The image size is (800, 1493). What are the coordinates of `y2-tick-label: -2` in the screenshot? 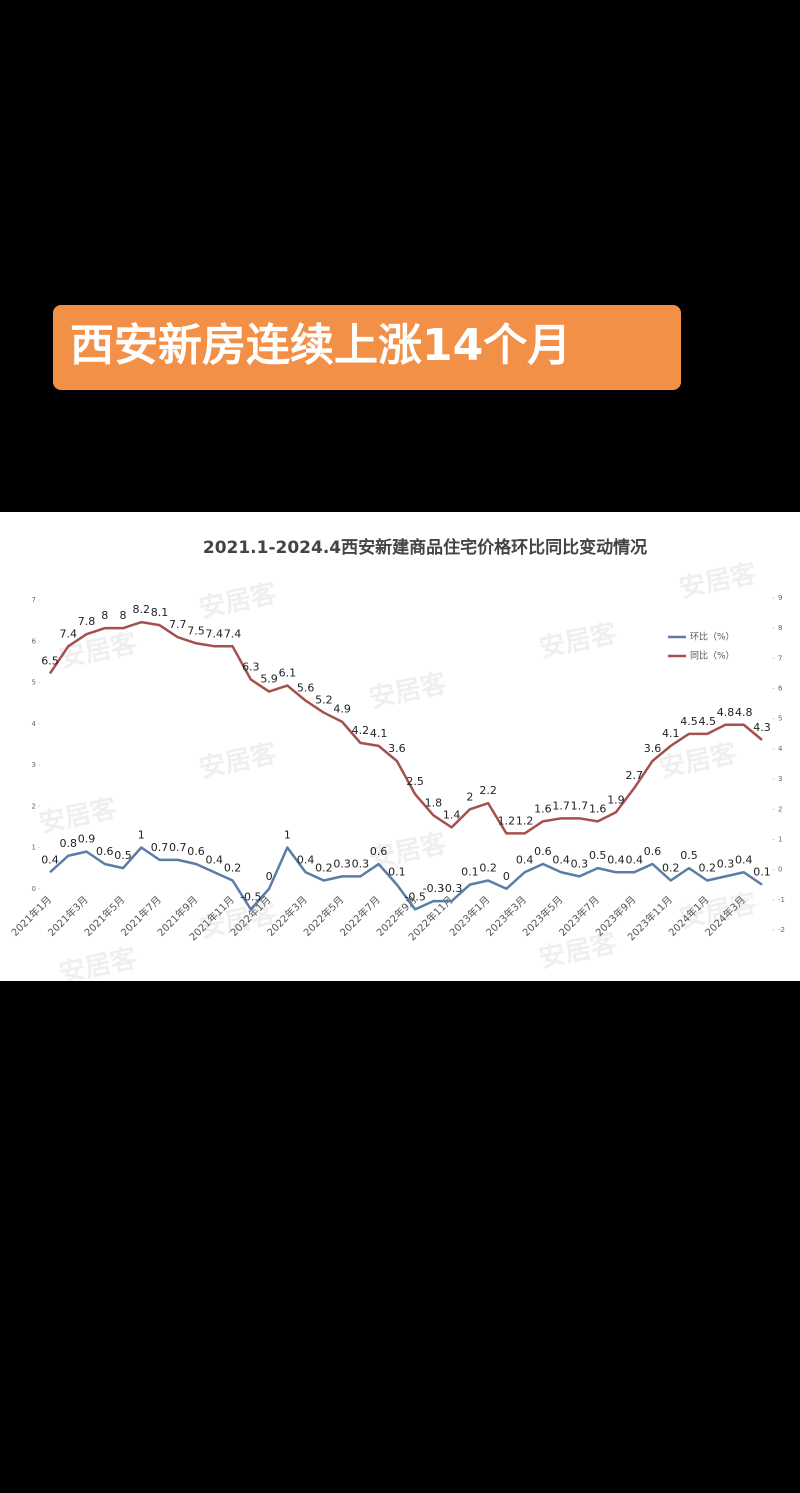 It's located at (781, 930).